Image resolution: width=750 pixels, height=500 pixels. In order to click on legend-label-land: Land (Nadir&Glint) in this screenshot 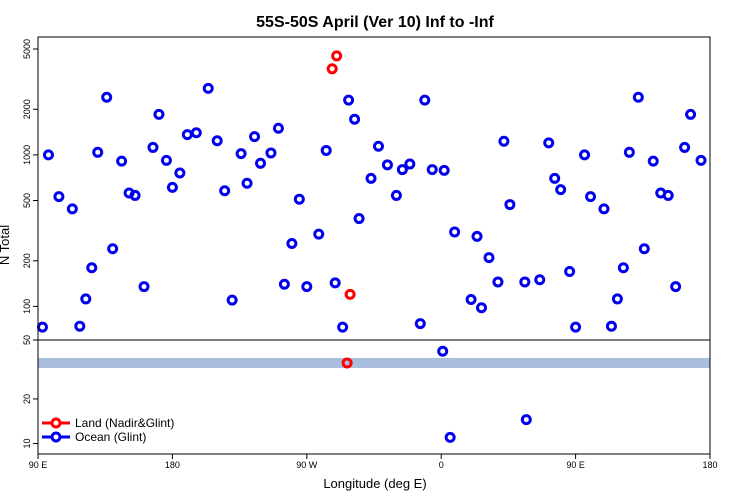, I will do `click(124, 423)`.